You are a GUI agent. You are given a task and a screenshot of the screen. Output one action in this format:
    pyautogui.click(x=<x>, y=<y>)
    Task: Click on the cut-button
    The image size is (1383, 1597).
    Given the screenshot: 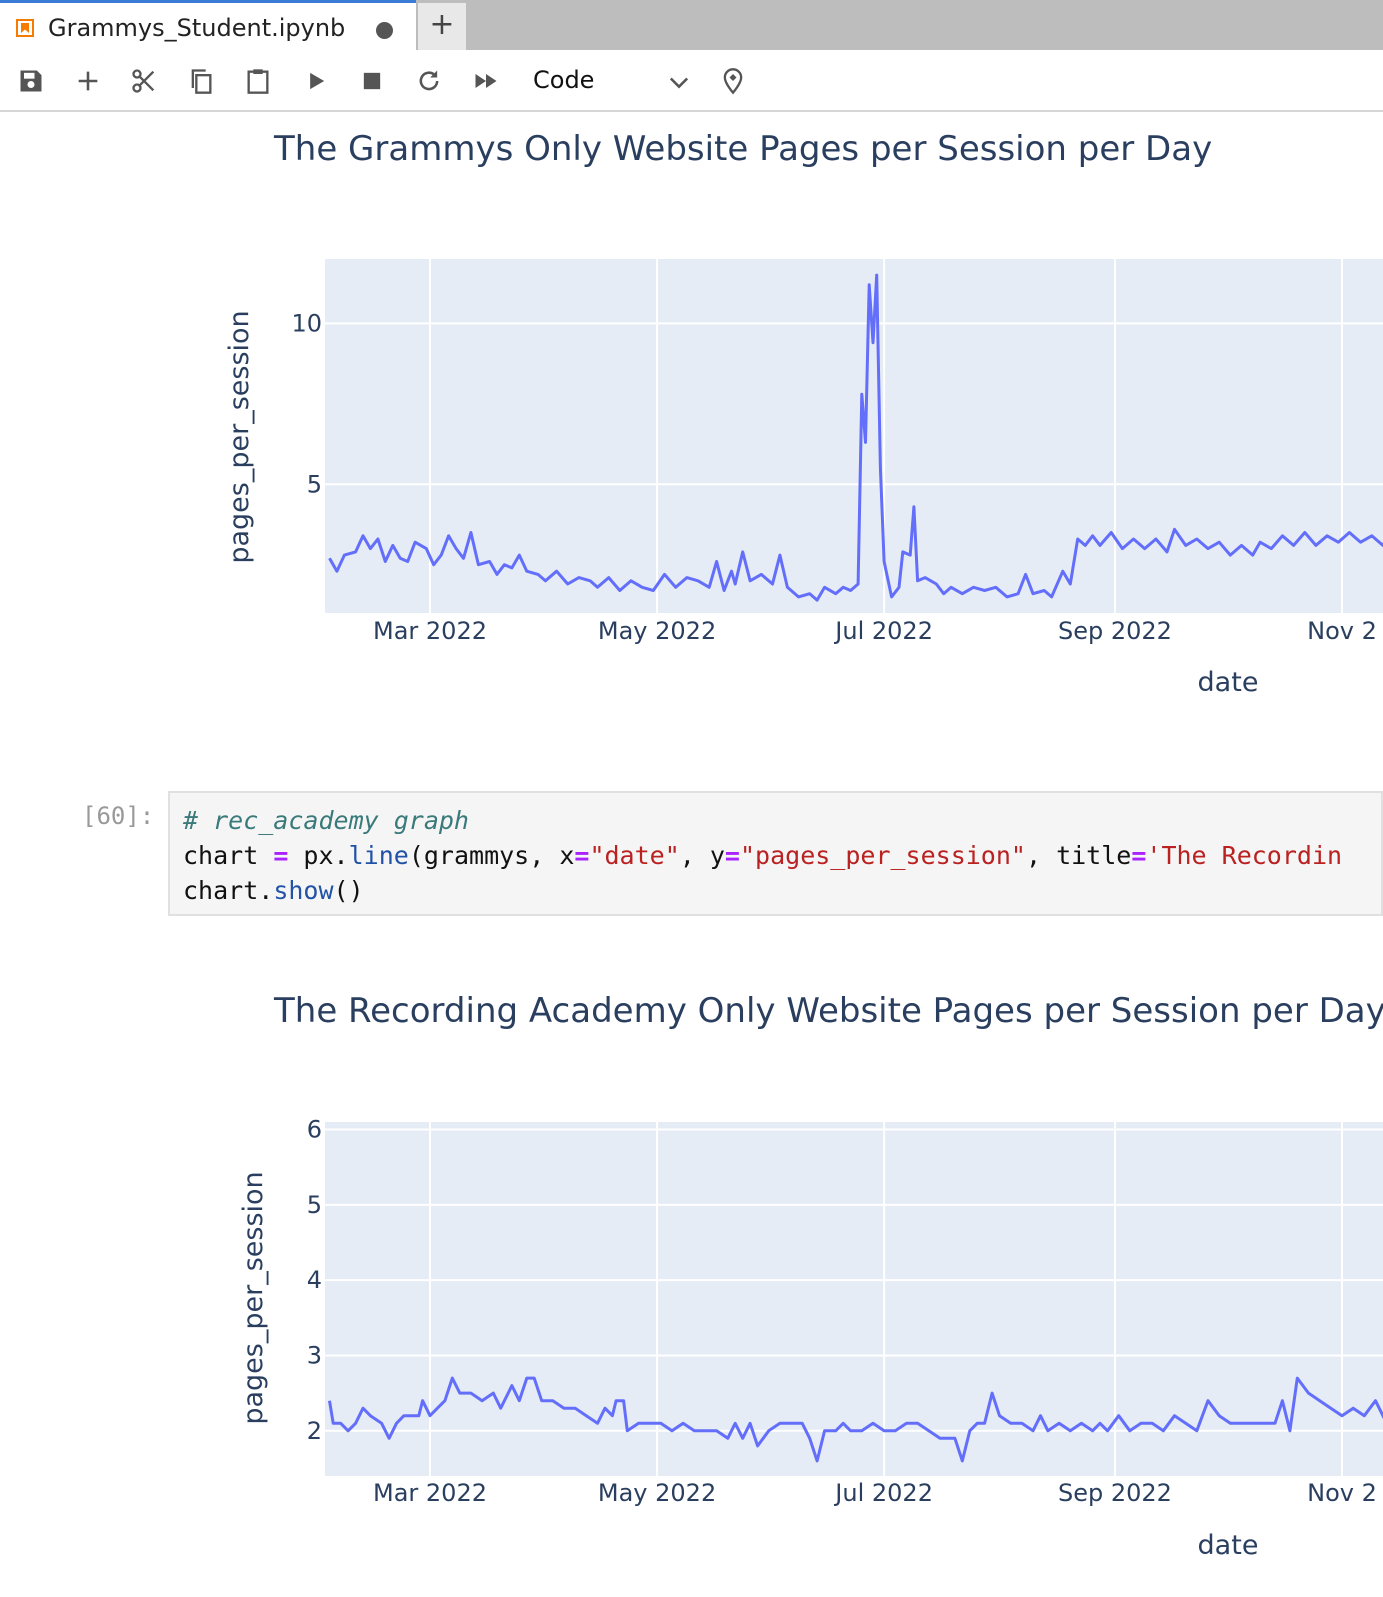 What is the action you would take?
    pyautogui.click(x=144, y=81)
    